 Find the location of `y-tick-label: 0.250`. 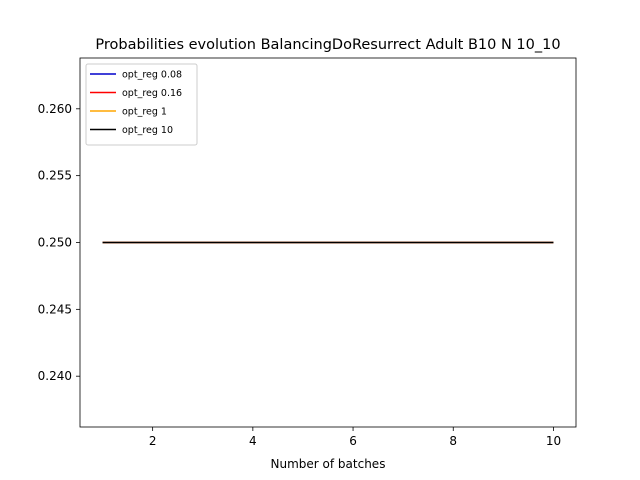

y-tick-label: 0.250 is located at coordinates (55, 243).